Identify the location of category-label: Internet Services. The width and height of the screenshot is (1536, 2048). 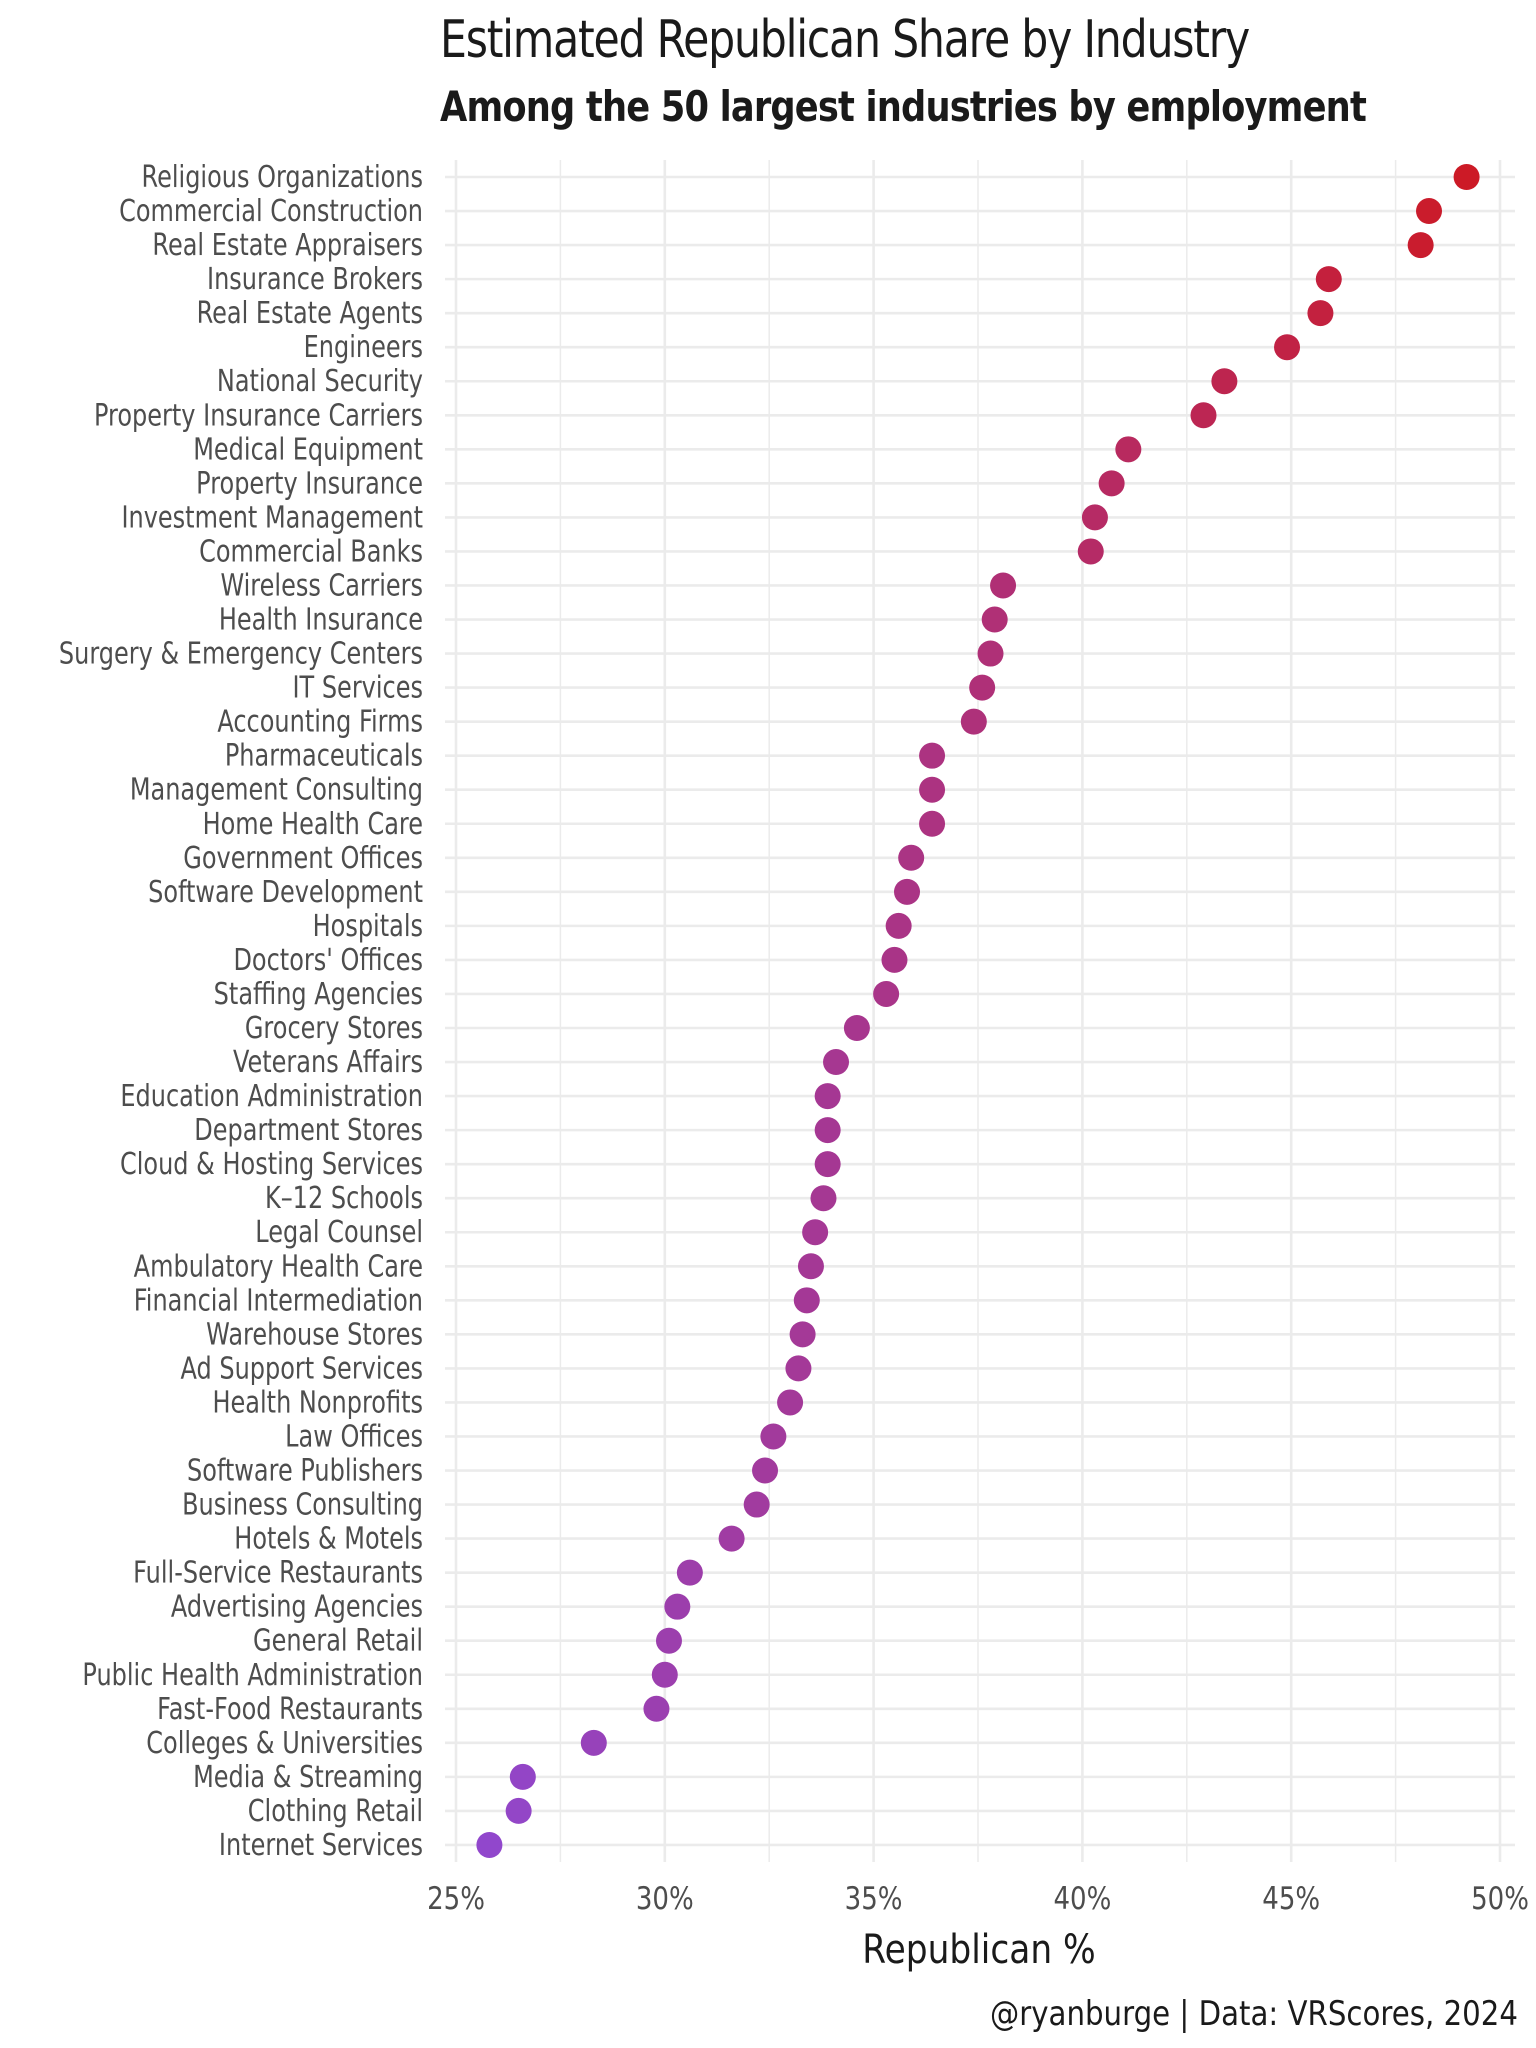
(321, 1845).